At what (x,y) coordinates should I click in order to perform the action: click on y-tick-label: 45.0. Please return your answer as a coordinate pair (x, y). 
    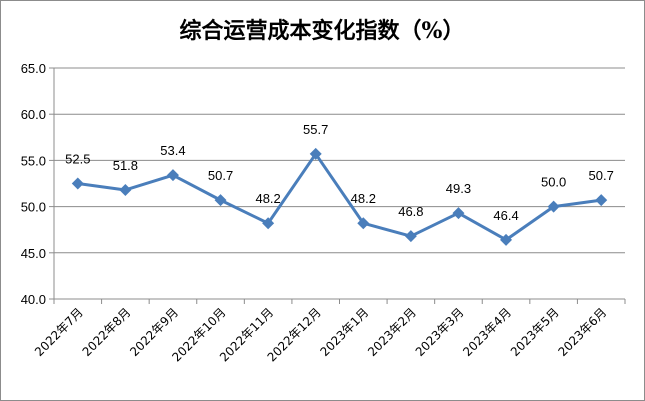
    Looking at the image, I should click on (33, 253).